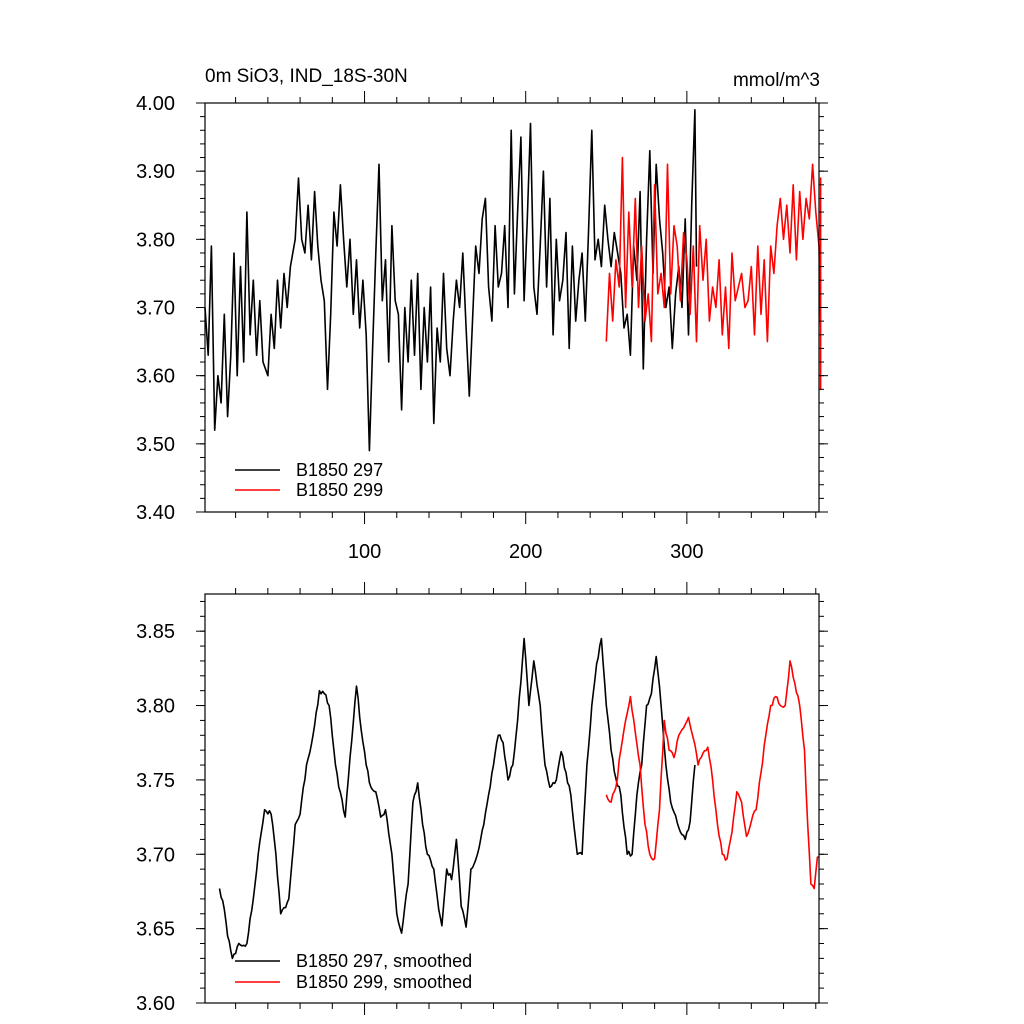 The image size is (1024, 1024). Describe the element at coordinates (306, 76) in the screenshot. I see `chart-title: 0m SiO3, IND_18S-30N` at that location.